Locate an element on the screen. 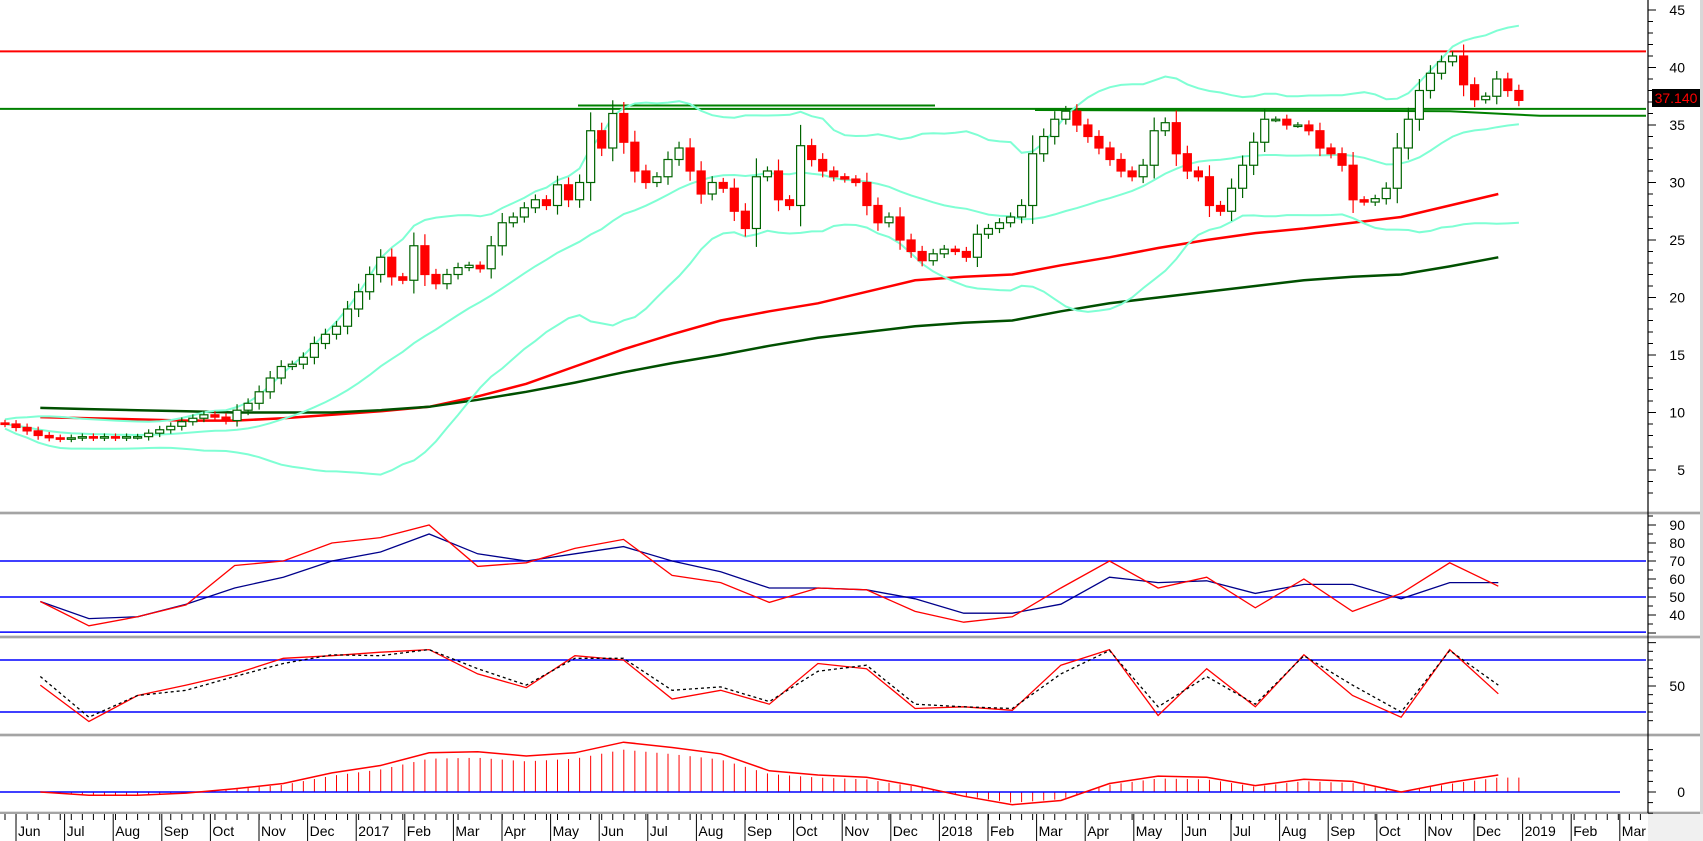 Image resolution: width=1703 pixels, height=841 pixels. x-tick-label: Feb is located at coordinates (419, 831).